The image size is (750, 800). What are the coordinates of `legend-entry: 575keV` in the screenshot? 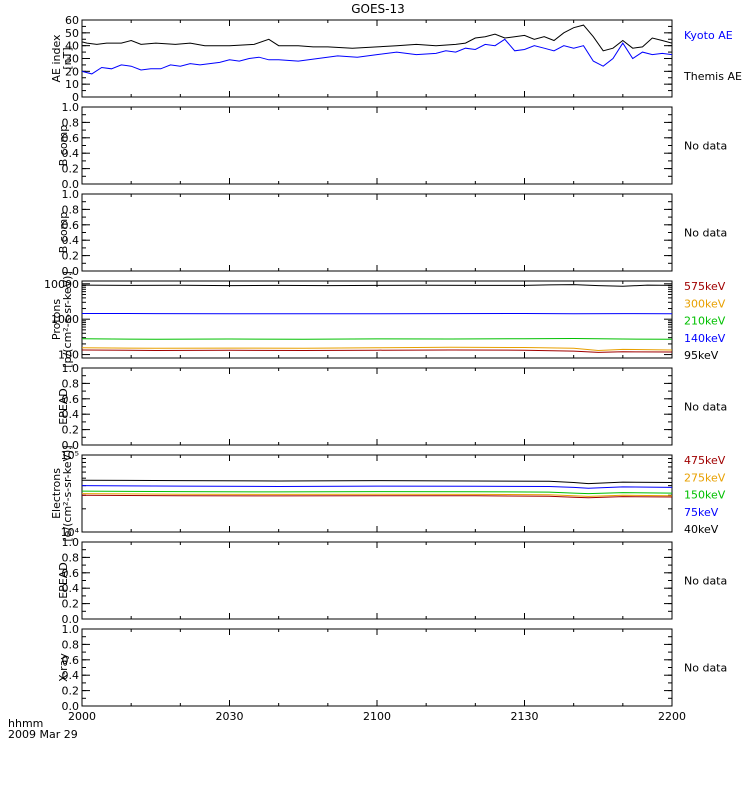 It's located at (705, 286).